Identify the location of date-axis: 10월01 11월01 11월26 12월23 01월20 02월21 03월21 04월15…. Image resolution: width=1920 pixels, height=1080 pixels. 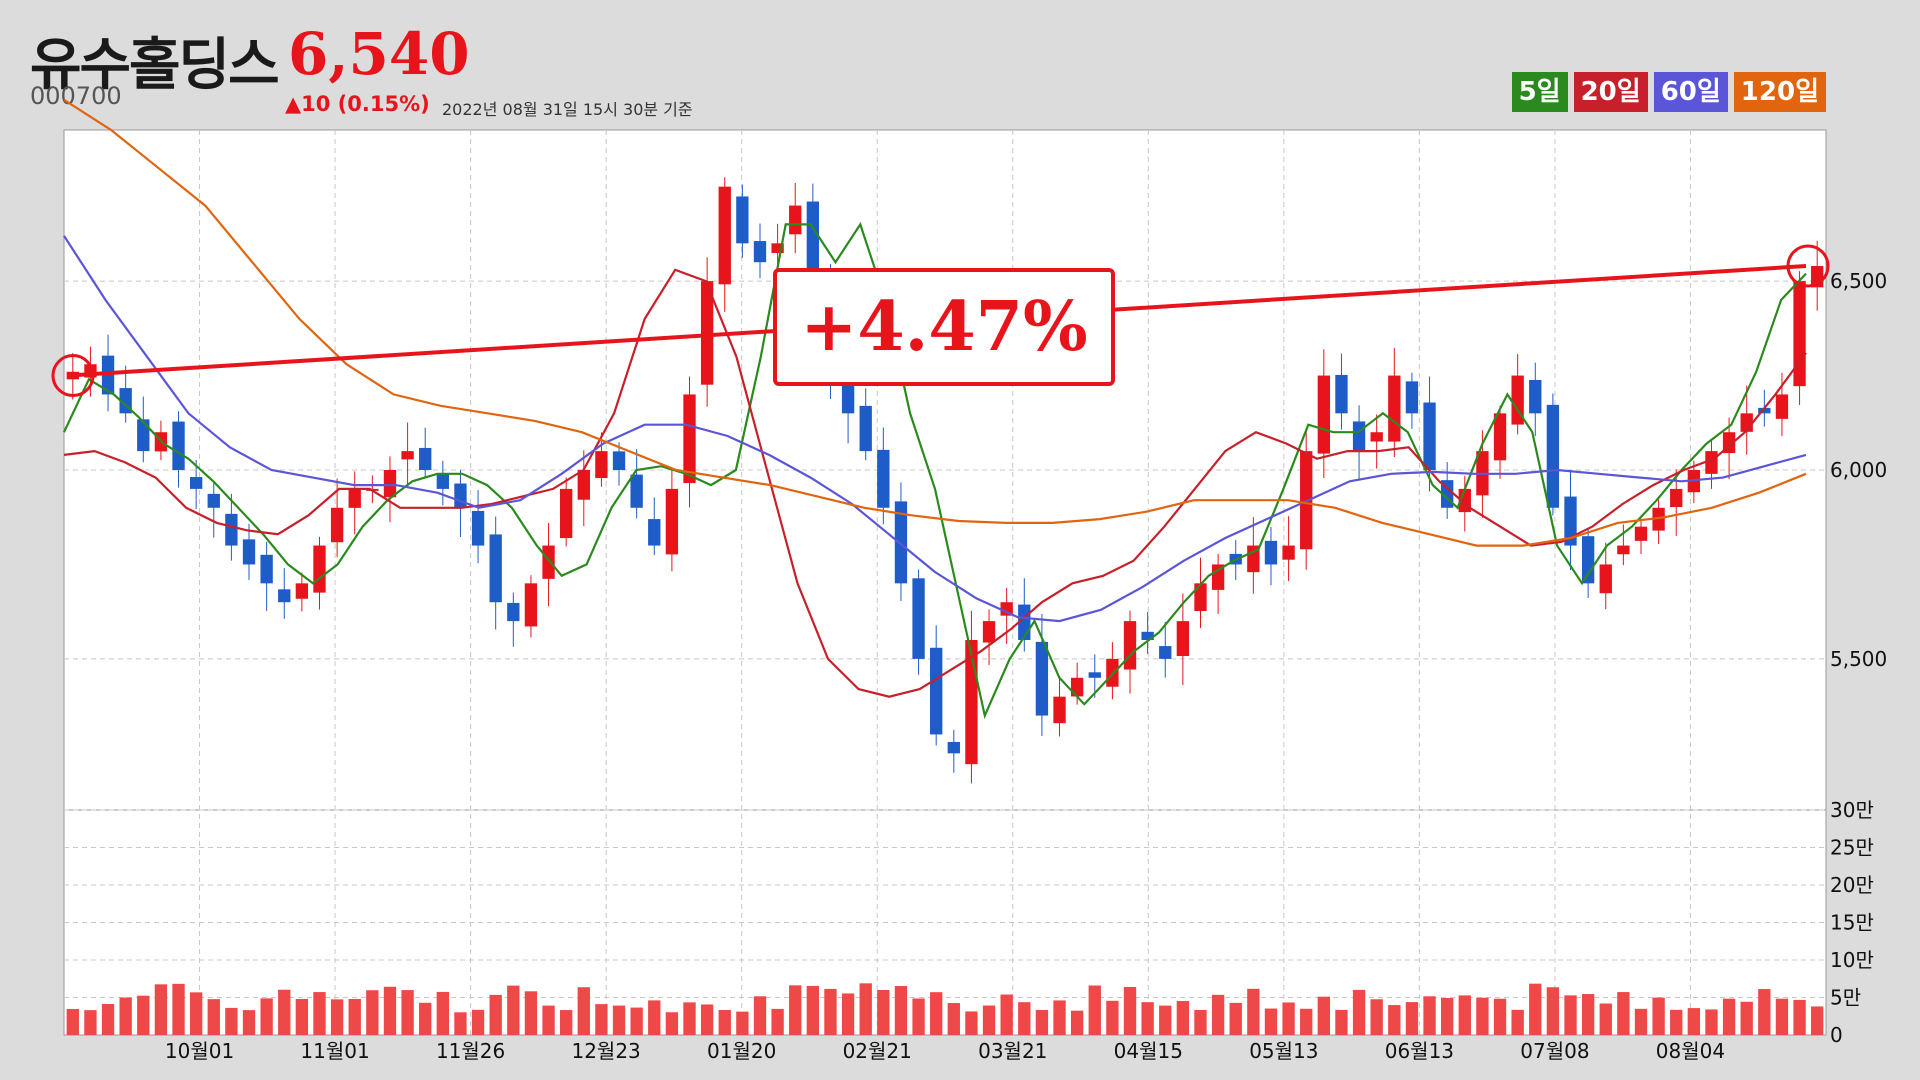
(945, 1051).